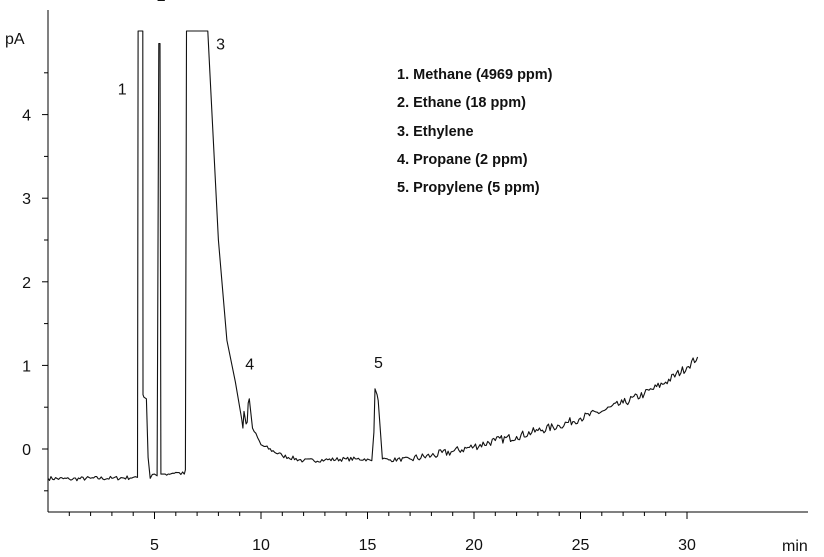 This screenshot has height=557, width=824. What do you see at coordinates (461, 103) in the screenshot?
I see `legend-entry-2: 2. Ethane (18 ppm)` at bounding box center [461, 103].